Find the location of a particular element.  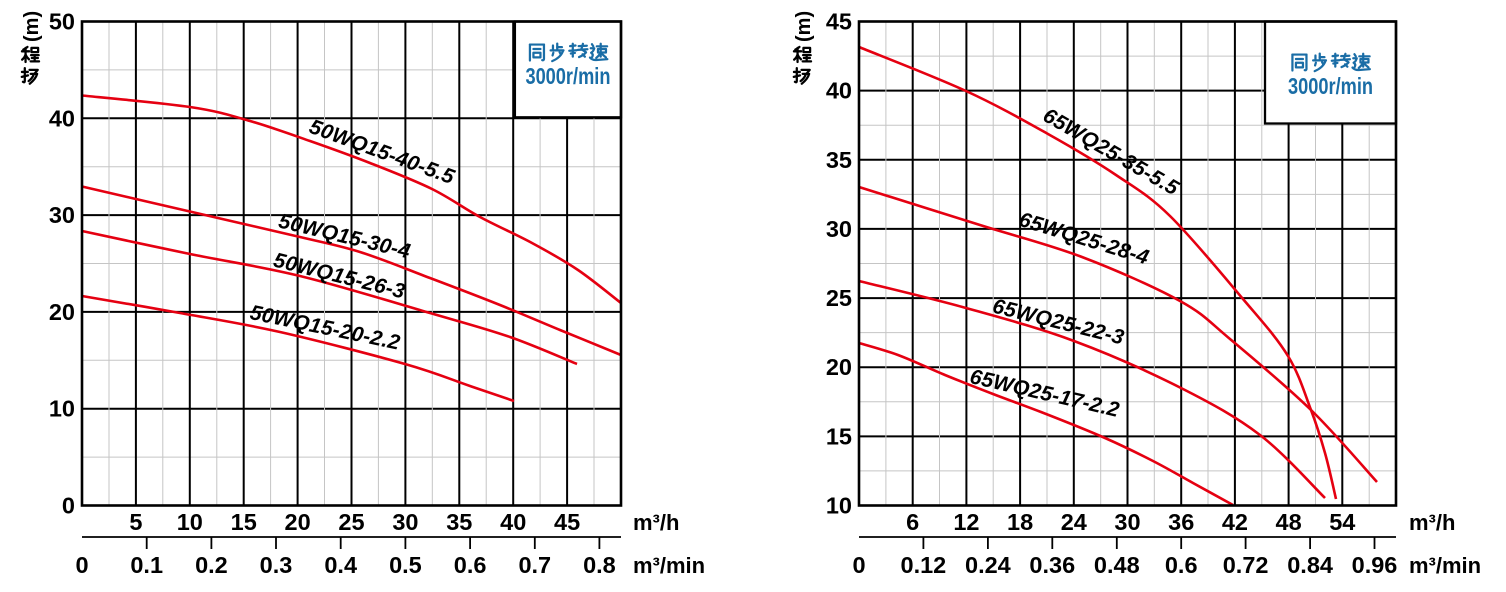

svg-text: 65WQ25-22-3 is located at coordinates (1058, 322).